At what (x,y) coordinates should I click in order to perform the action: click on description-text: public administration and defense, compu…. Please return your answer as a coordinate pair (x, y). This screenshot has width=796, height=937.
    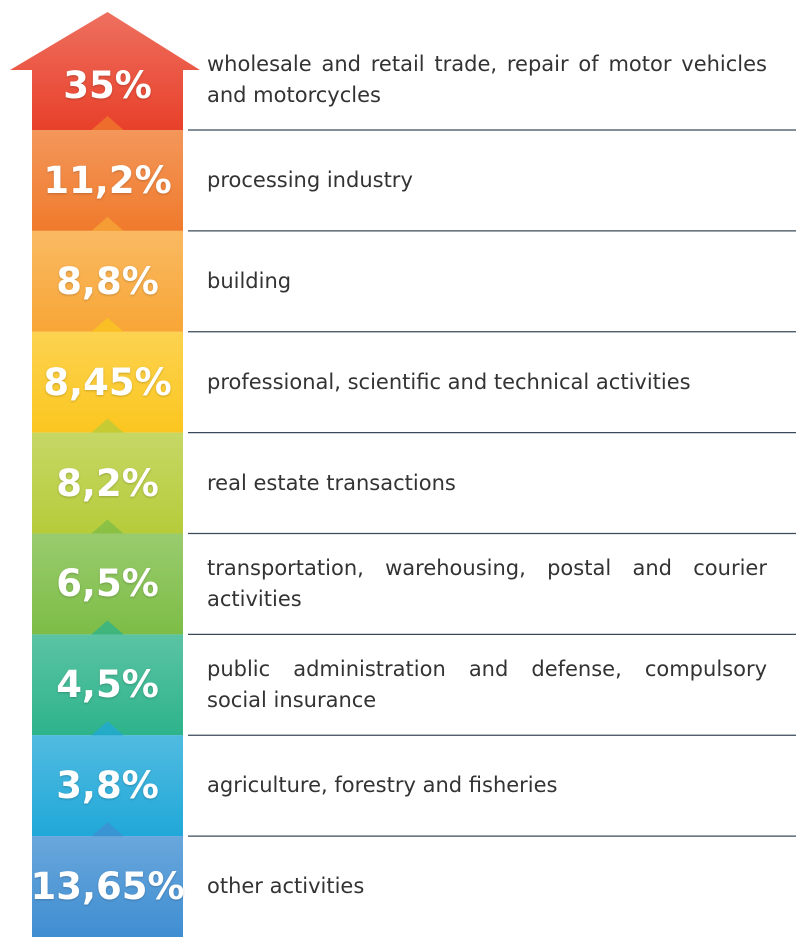
    Looking at the image, I should click on (487, 684).